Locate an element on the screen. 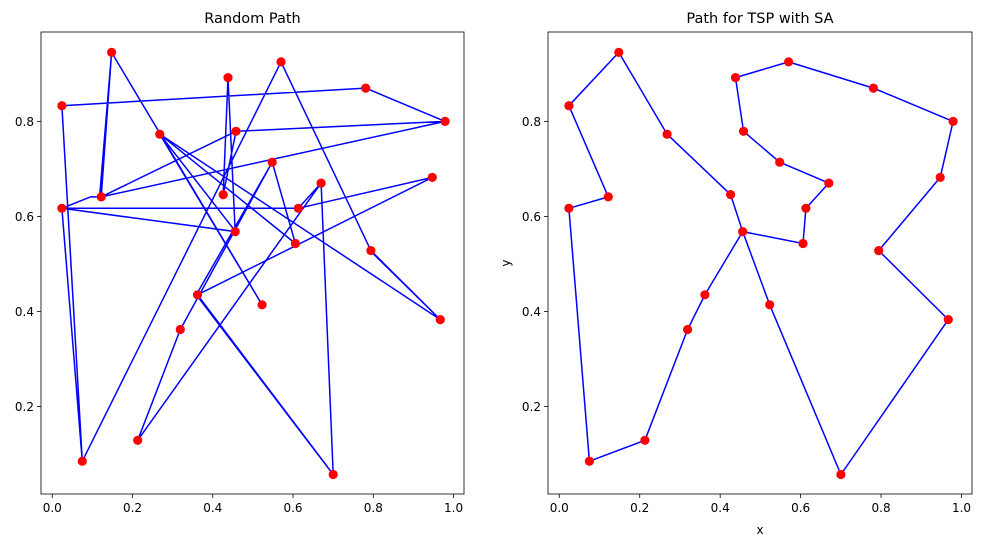 The image size is (982, 547). chart-title: Path for TSP with SA is located at coordinates (759, 19).